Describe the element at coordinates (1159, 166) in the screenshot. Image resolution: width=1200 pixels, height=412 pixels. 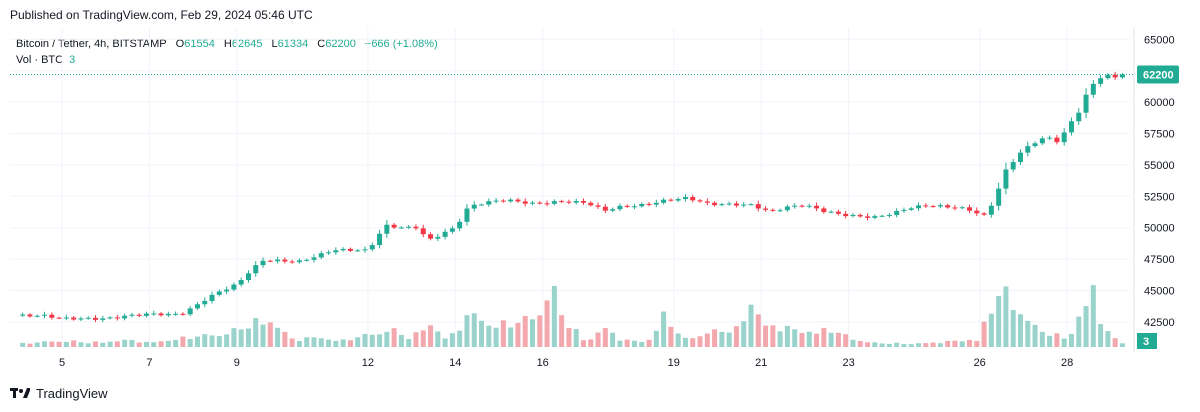
I see `price-tick-label: 55000` at that location.